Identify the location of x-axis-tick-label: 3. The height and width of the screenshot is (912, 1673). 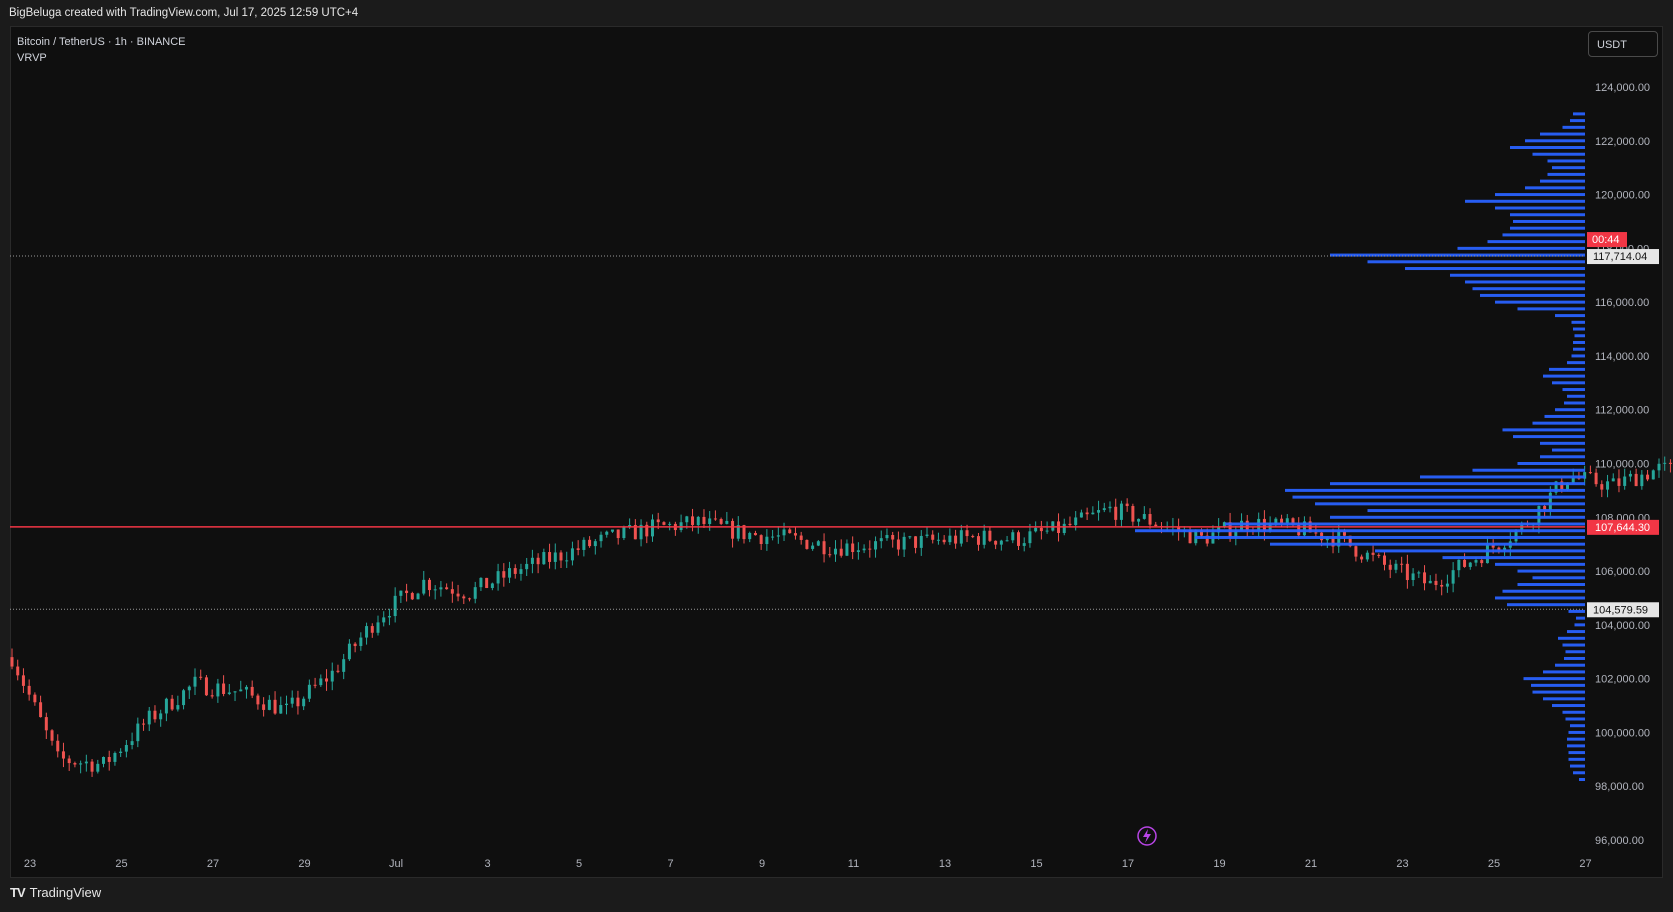
(487, 864).